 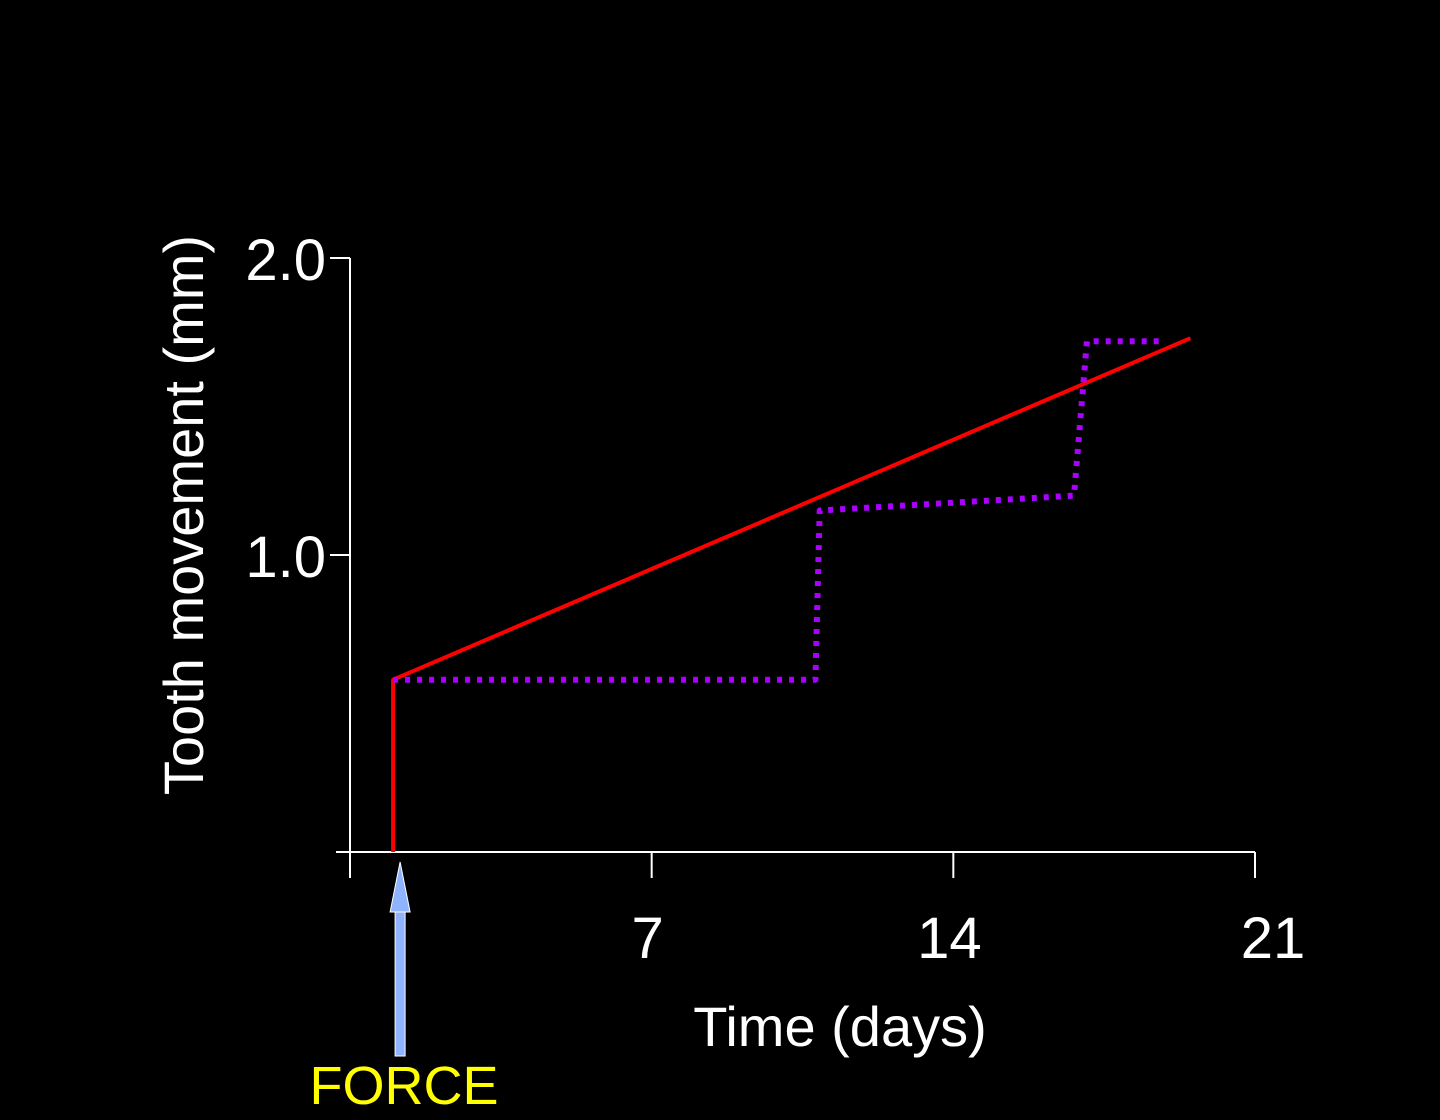 I want to click on x-tick-label: 7, so click(x=648, y=938).